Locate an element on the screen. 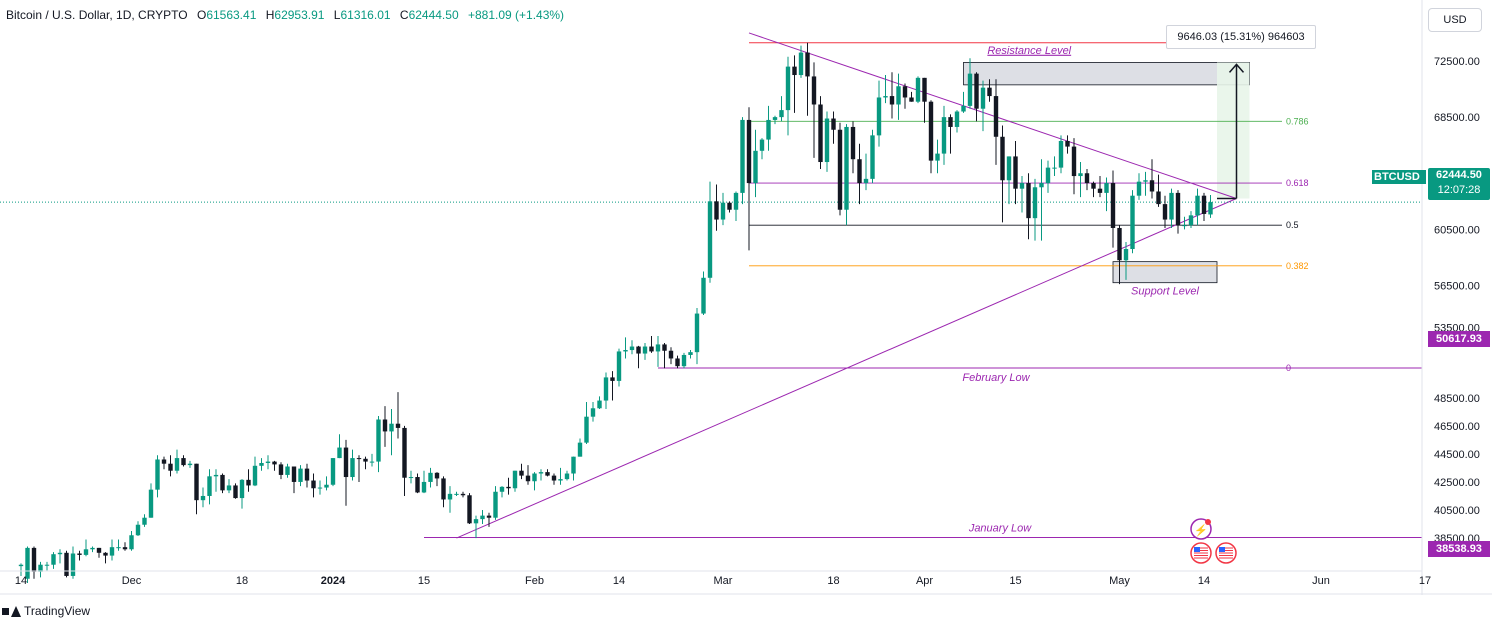  measure-arrow-head is located at coordinates (1236, 68).